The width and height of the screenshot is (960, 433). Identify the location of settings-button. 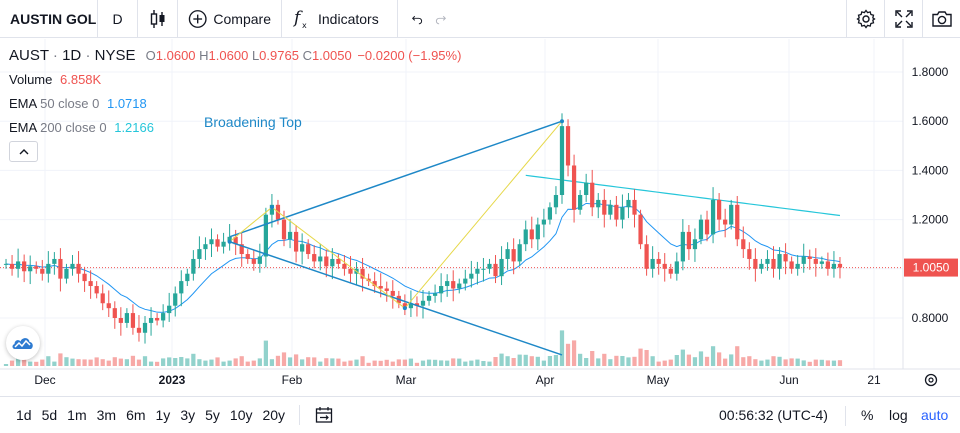
(865, 19).